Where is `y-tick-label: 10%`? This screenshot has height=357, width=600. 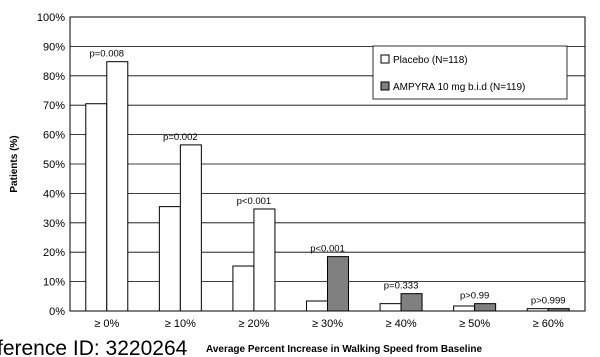 y-tick-label: 10% is located at coordinates (54, 283).